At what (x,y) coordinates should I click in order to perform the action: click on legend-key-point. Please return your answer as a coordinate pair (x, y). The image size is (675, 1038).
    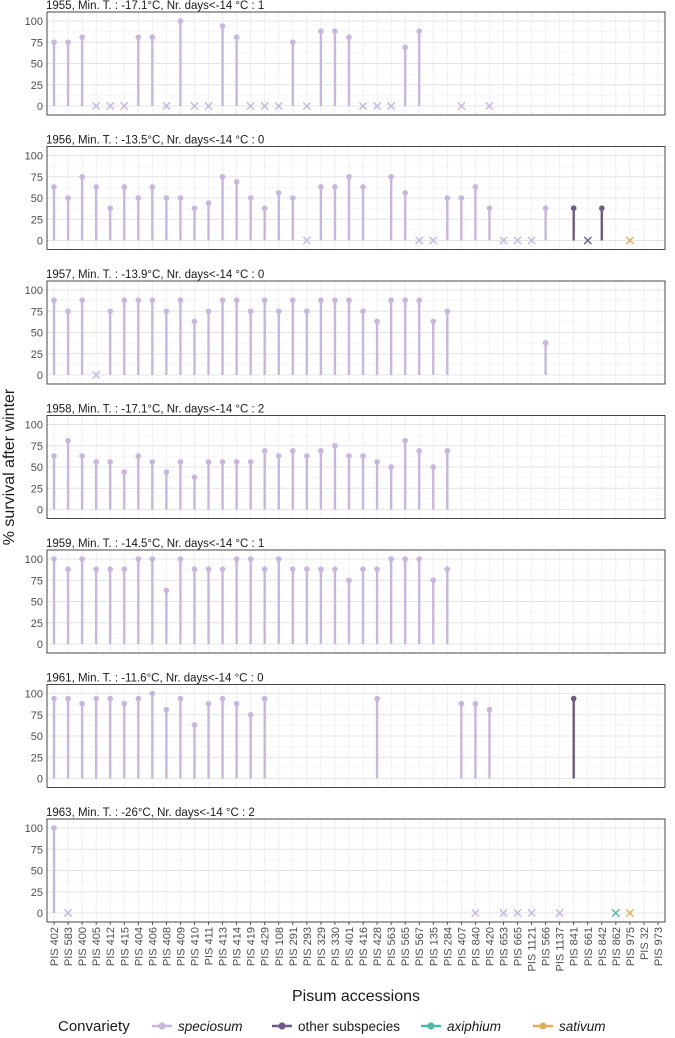
    Looking at the image, I should click on (431, 1026).